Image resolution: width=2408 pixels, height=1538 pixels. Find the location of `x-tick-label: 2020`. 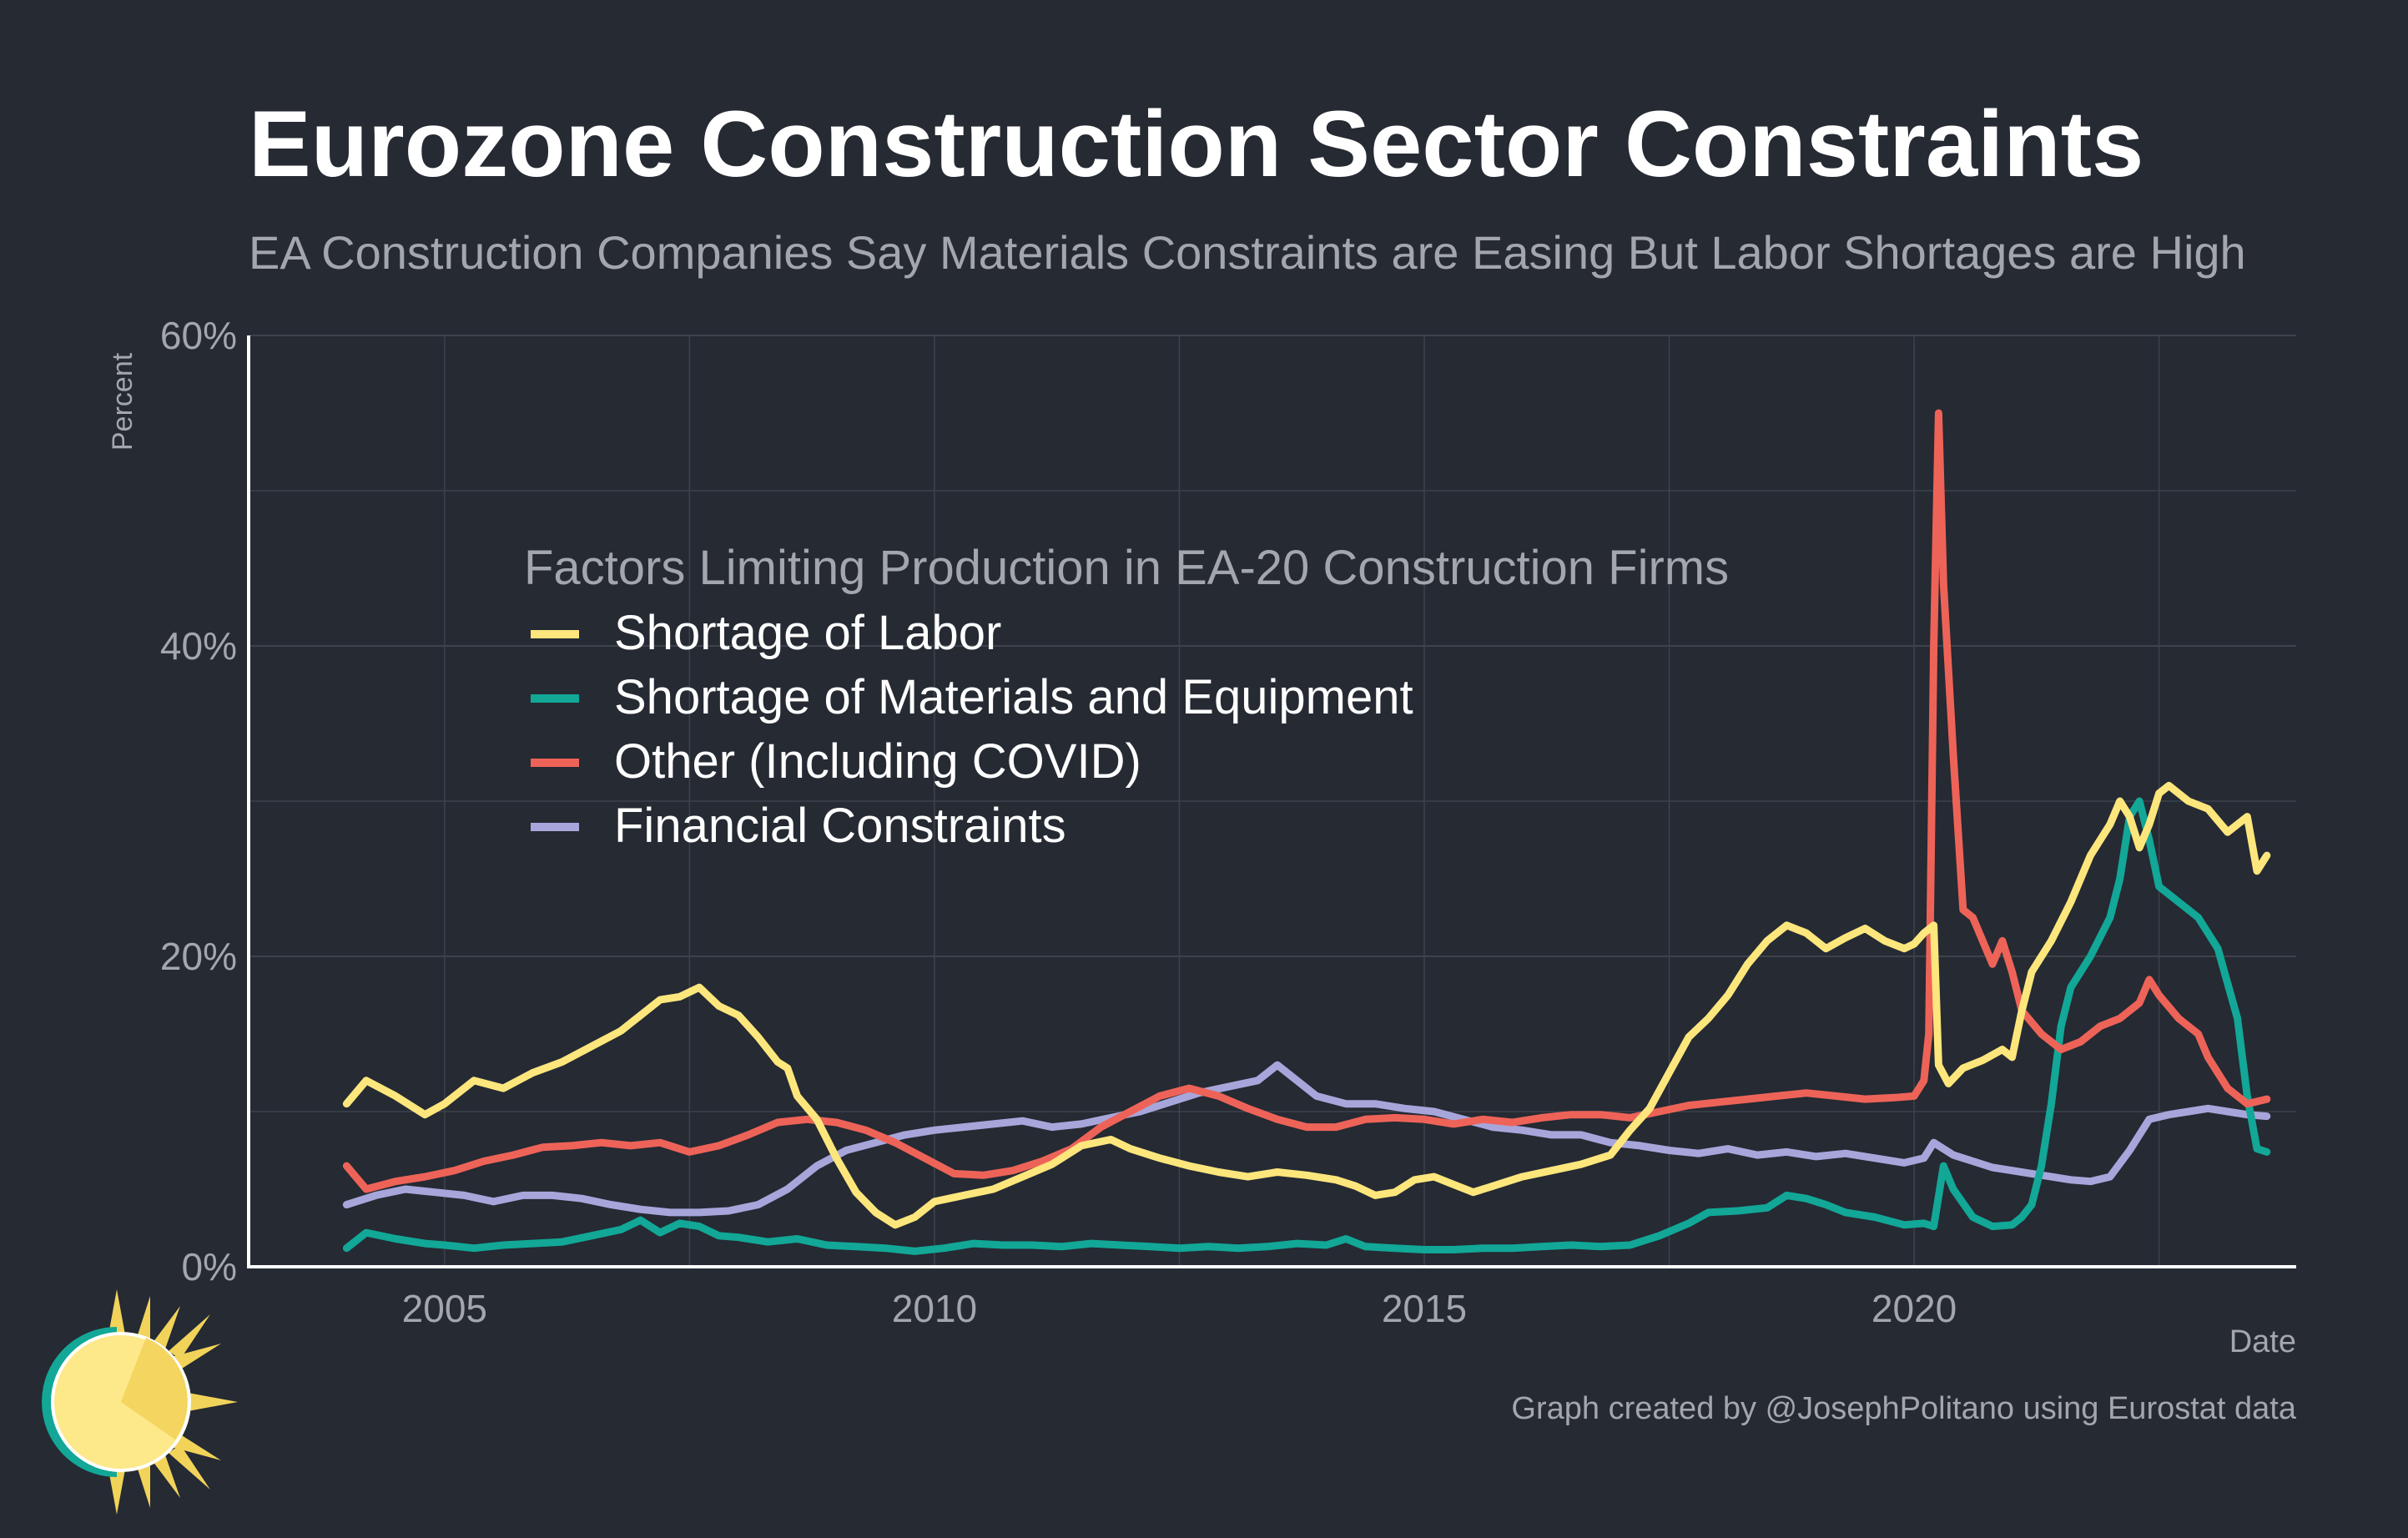

x-tick-label: 2020 is located at coordinates (1914, 1308).